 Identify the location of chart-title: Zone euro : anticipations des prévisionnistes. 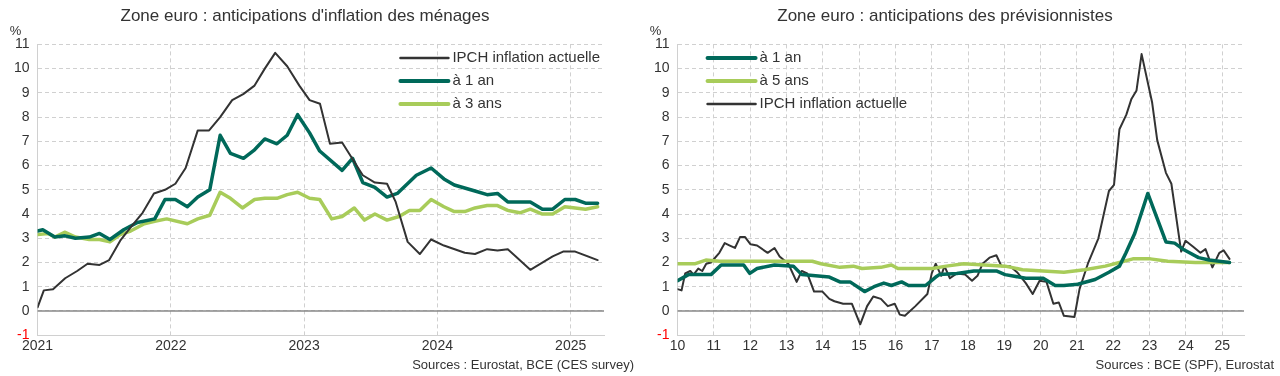
(945, 15).